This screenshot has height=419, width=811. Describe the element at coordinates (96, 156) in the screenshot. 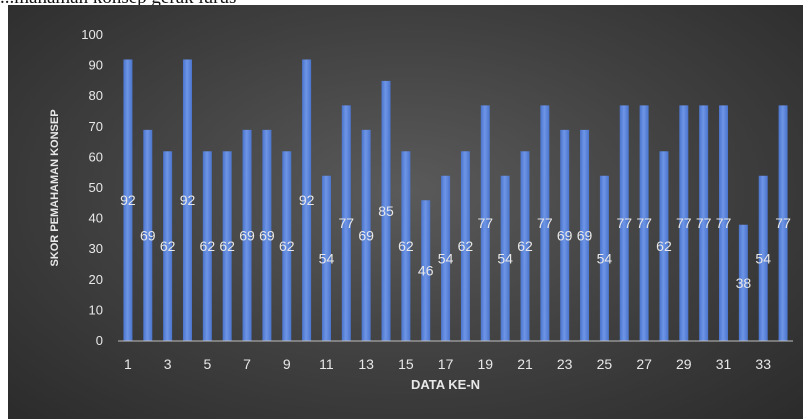

I see `y-tick-label: 60` at that location.